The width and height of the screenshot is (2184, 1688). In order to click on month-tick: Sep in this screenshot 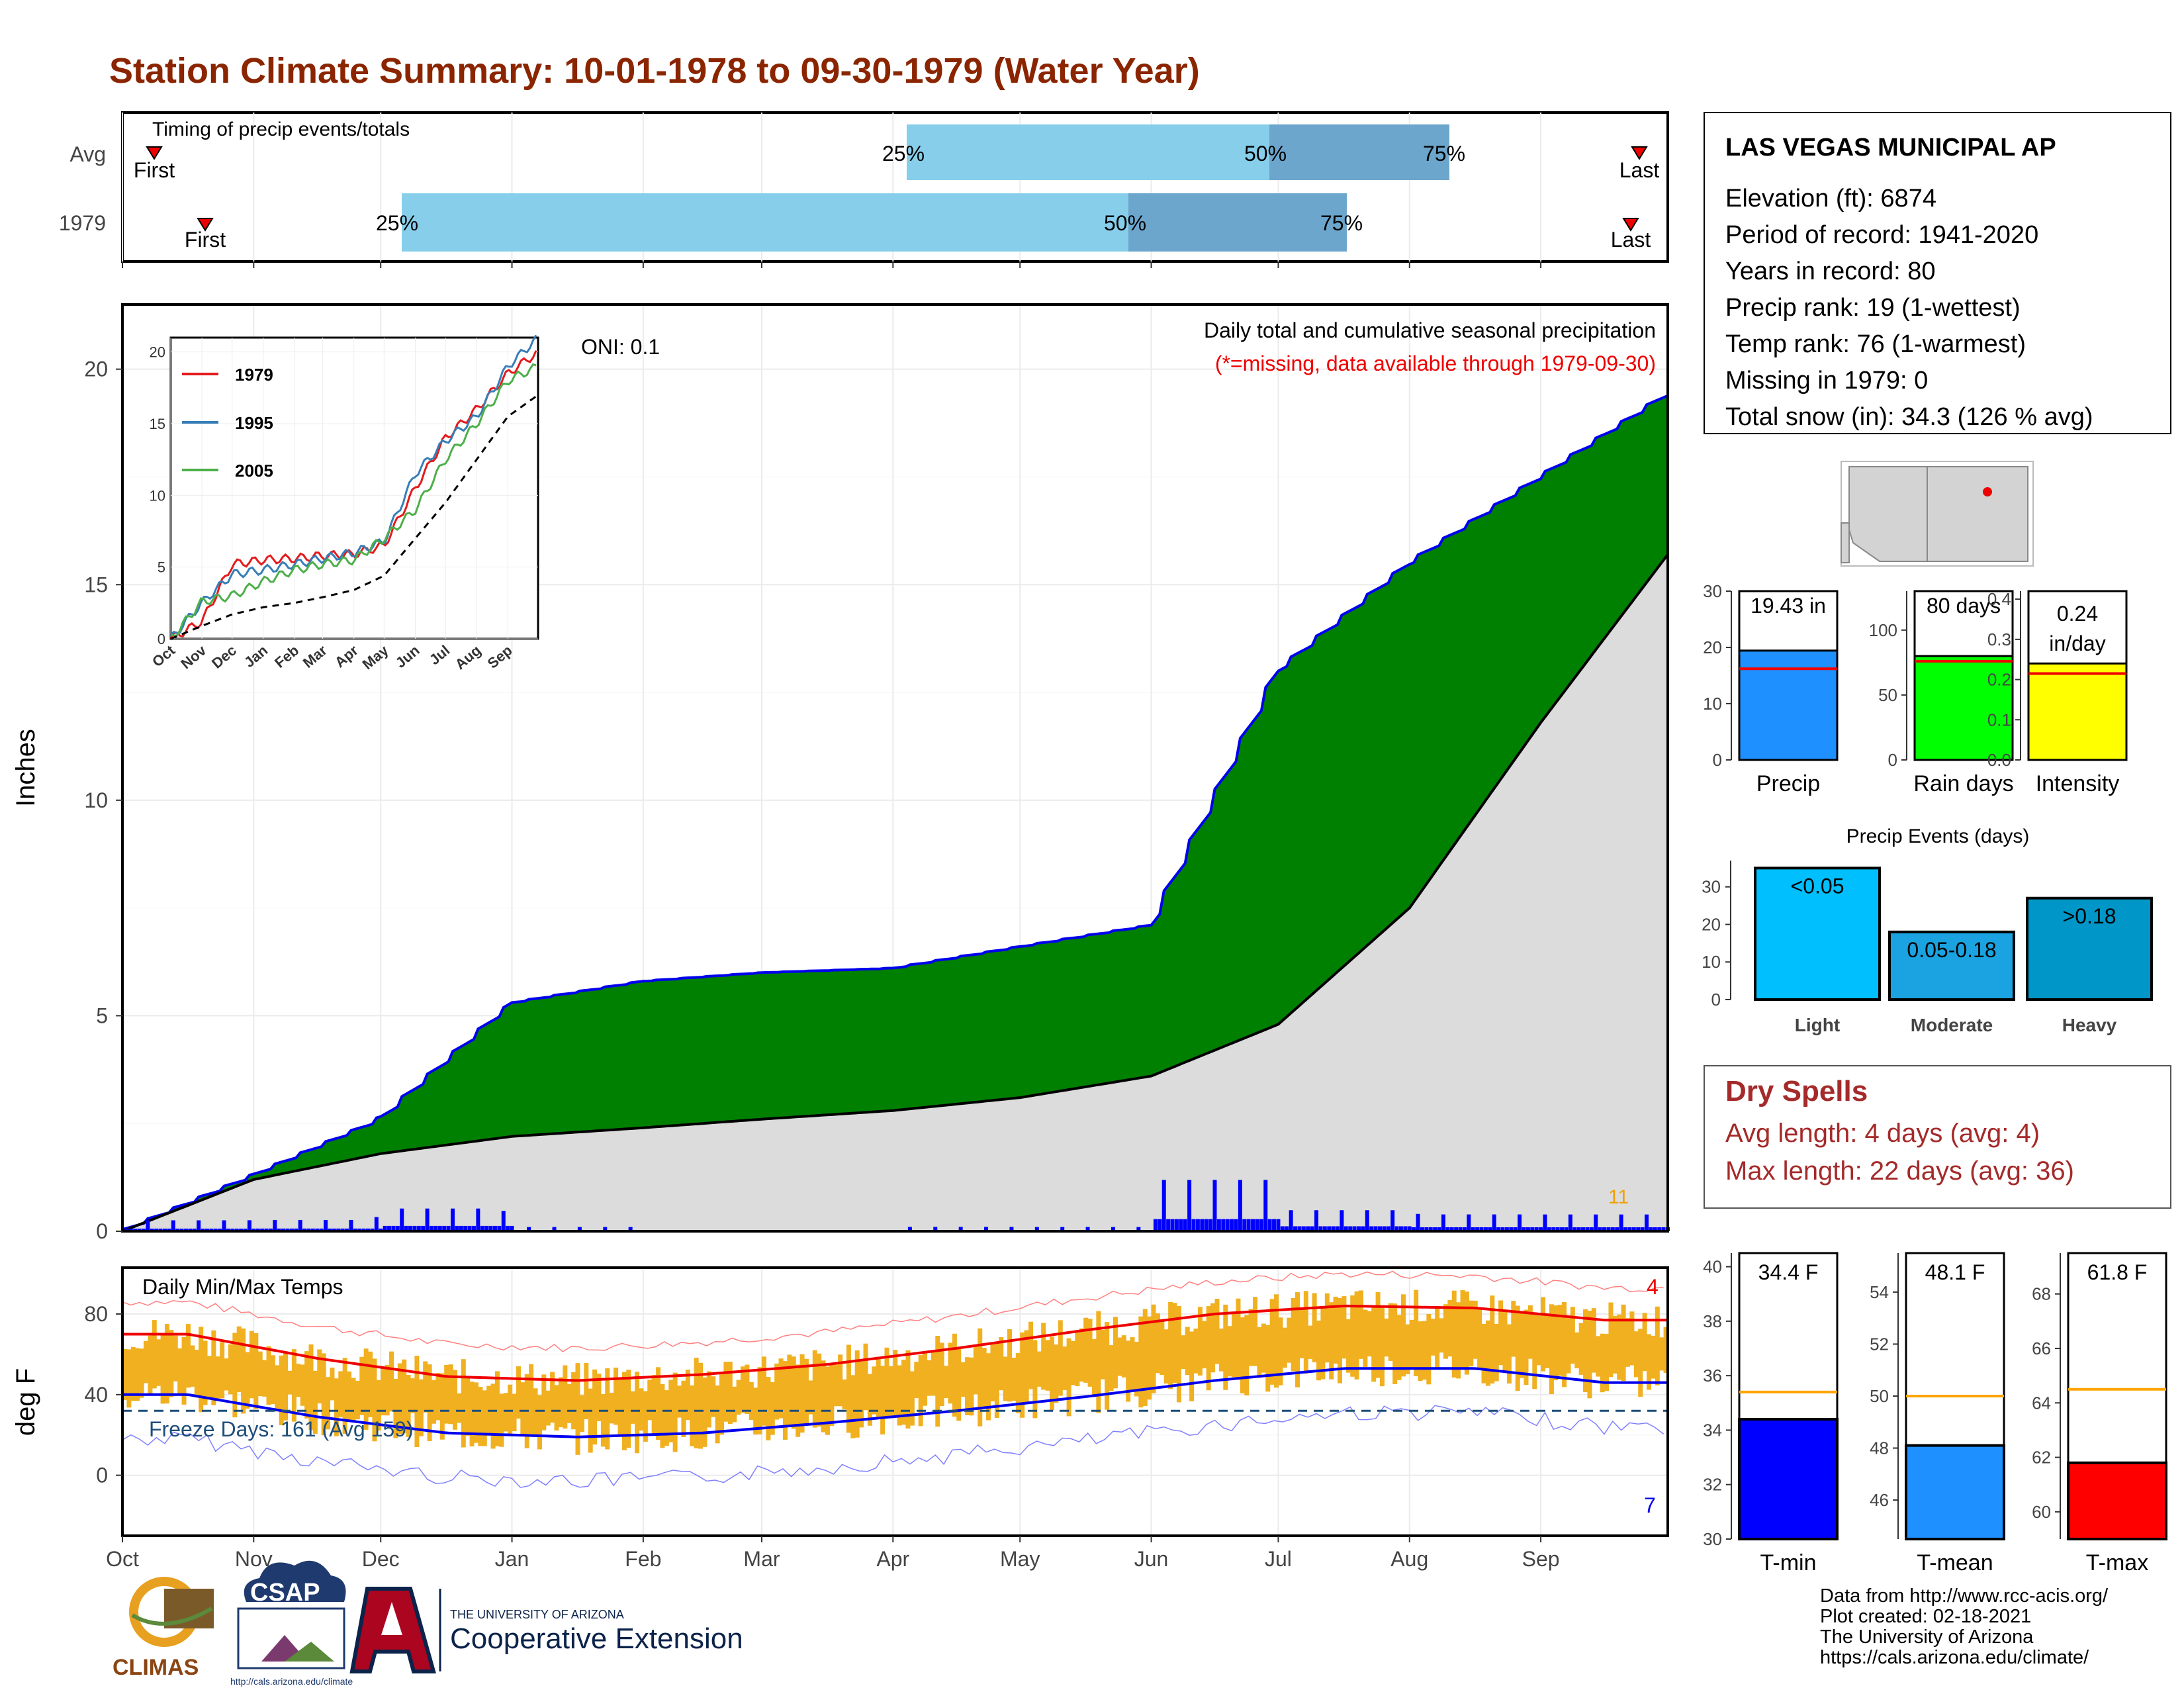, I will do `click(1541, 1559)`.